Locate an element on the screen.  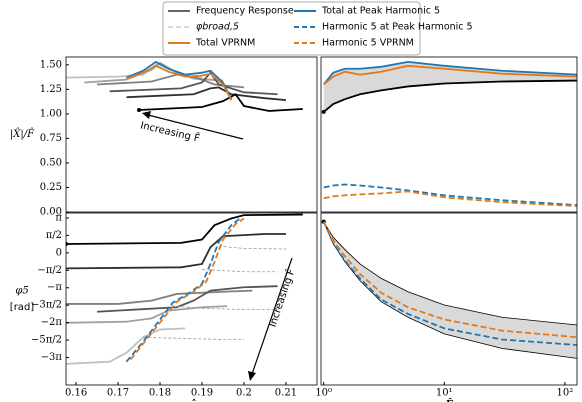
x-tick-label: 10² is located at coordinates (565, 393).